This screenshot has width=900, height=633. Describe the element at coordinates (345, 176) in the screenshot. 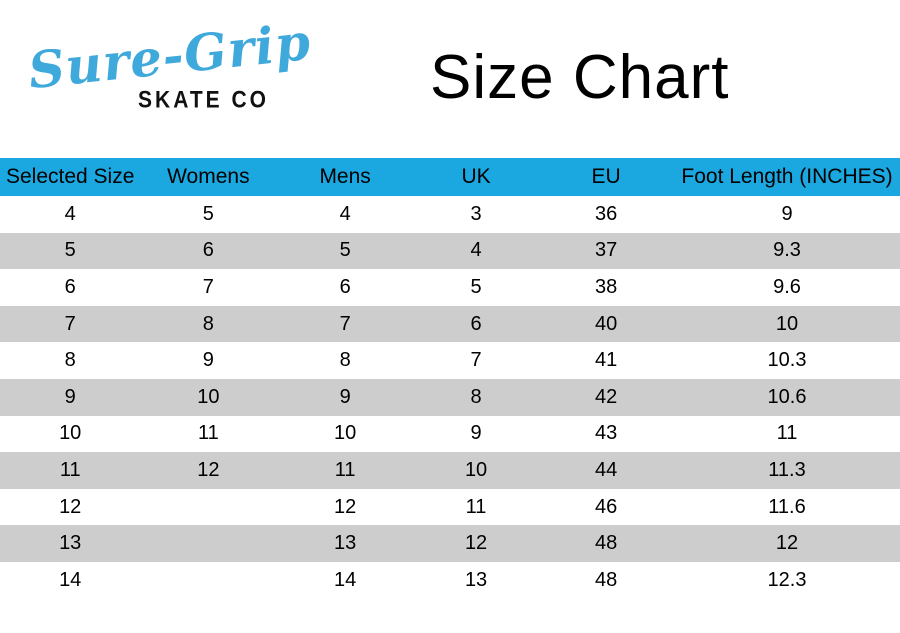

I see `column-header: Mens` at that location.